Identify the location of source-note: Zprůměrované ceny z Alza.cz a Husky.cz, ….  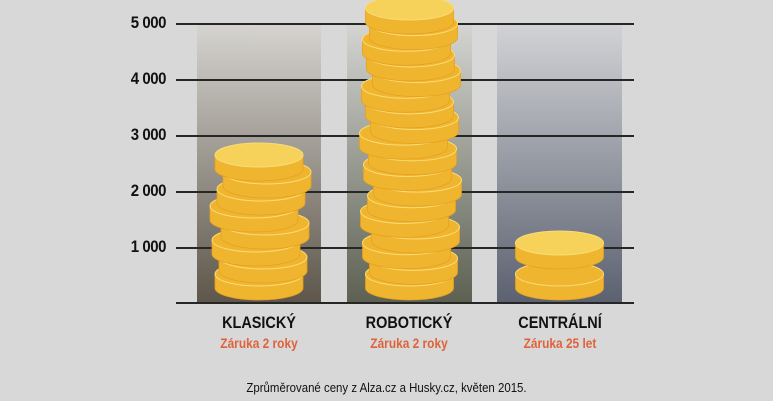
(386, 387).